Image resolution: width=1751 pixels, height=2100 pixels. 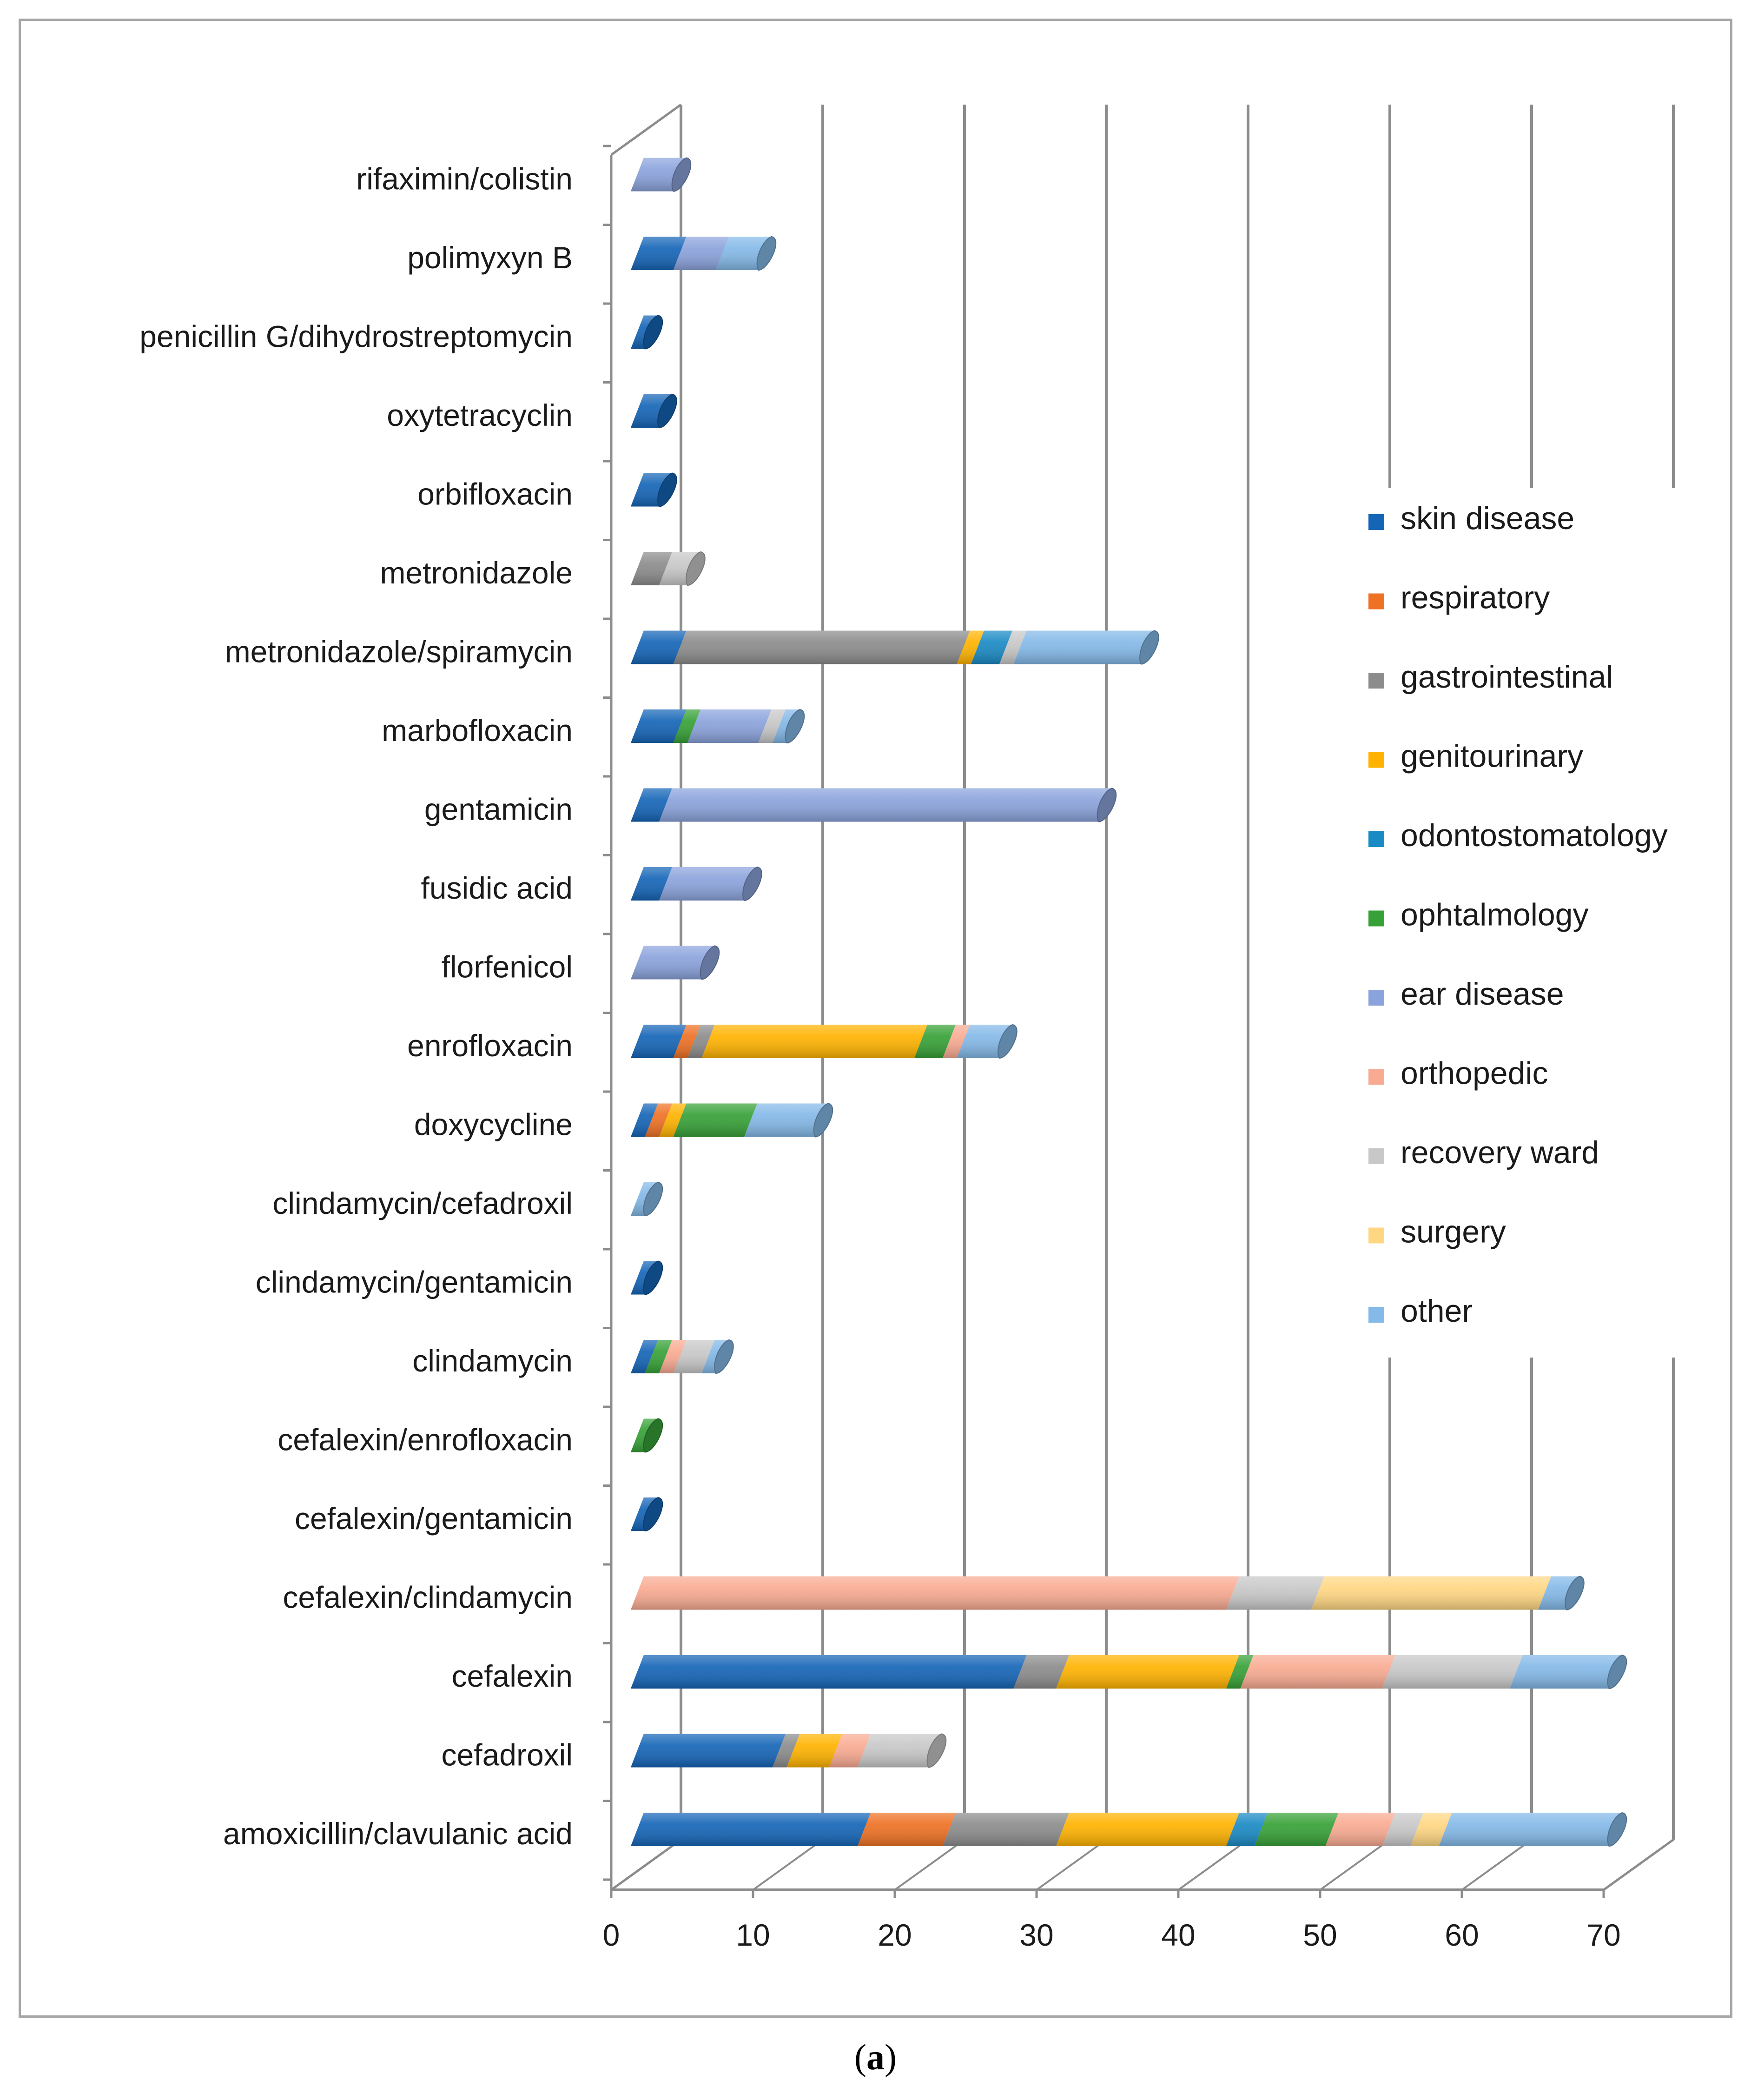 What do you see at coordinates (464, 179) in the screenshot?
I see `category-label-rifaximin-colistin: rifaximin/colistin` at bounding box center [464, 179].